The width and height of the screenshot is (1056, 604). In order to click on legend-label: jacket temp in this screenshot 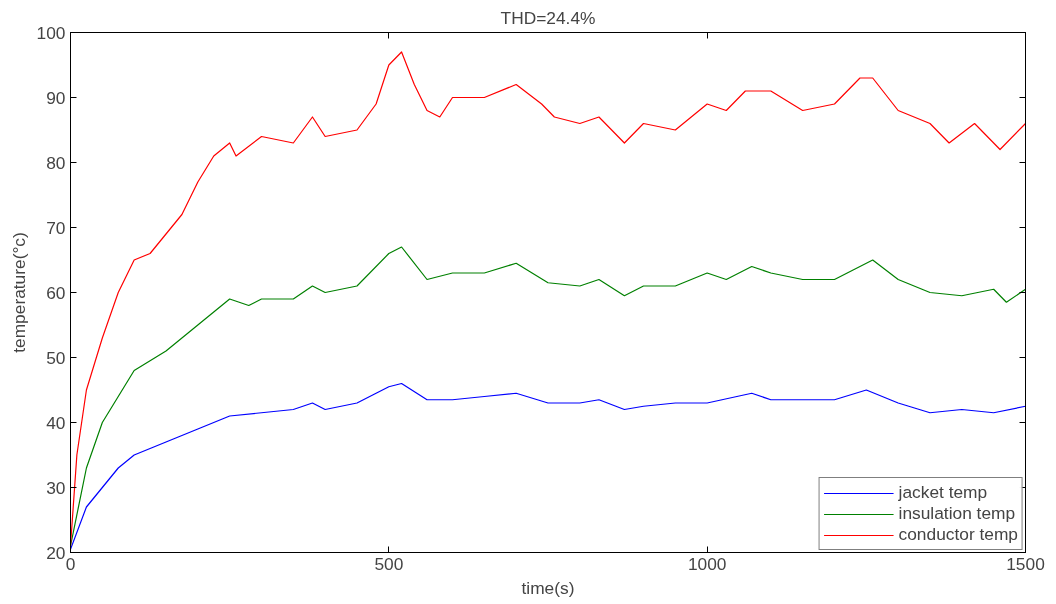, I will do `click(943, 492)`.